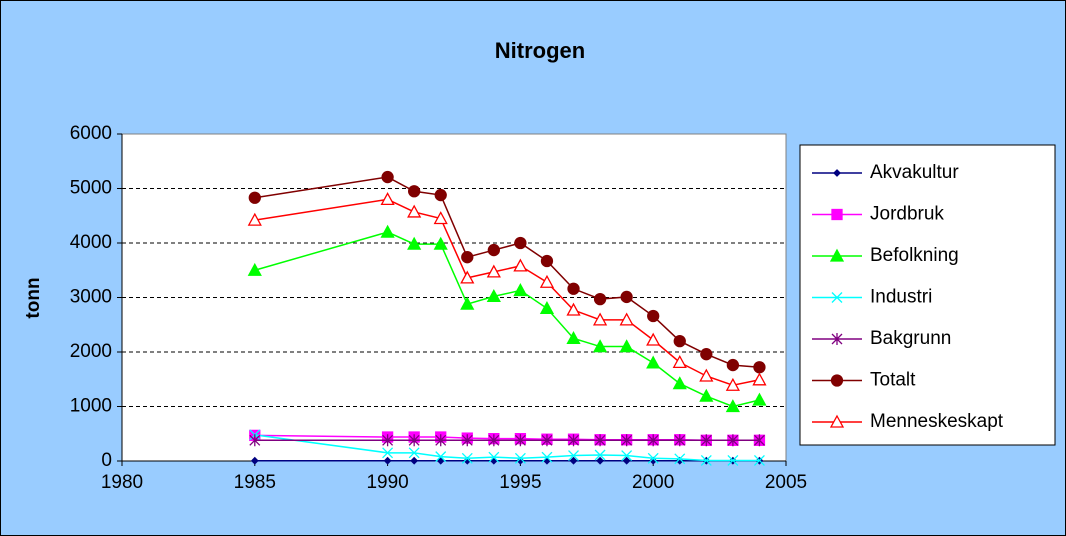 The image size is (1066, 536). I want to click on legend-label: Jordbruk, so click(907, 214).